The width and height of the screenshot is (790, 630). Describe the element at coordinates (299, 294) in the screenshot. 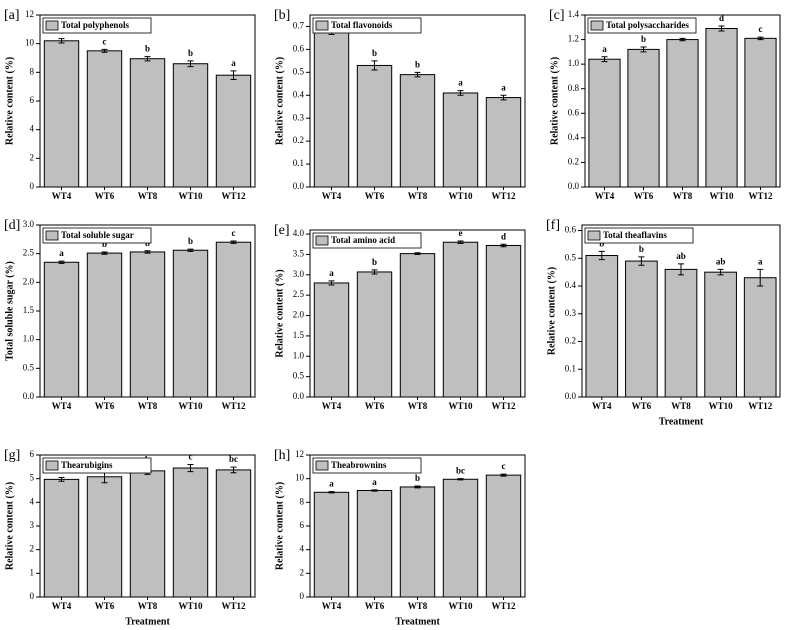

I see `y-tick-label: 2.5` at that location.